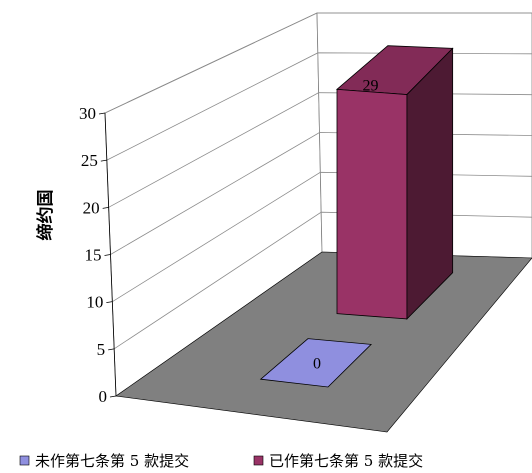  I want to click on y-tick-label: 30, so click(87, 113).